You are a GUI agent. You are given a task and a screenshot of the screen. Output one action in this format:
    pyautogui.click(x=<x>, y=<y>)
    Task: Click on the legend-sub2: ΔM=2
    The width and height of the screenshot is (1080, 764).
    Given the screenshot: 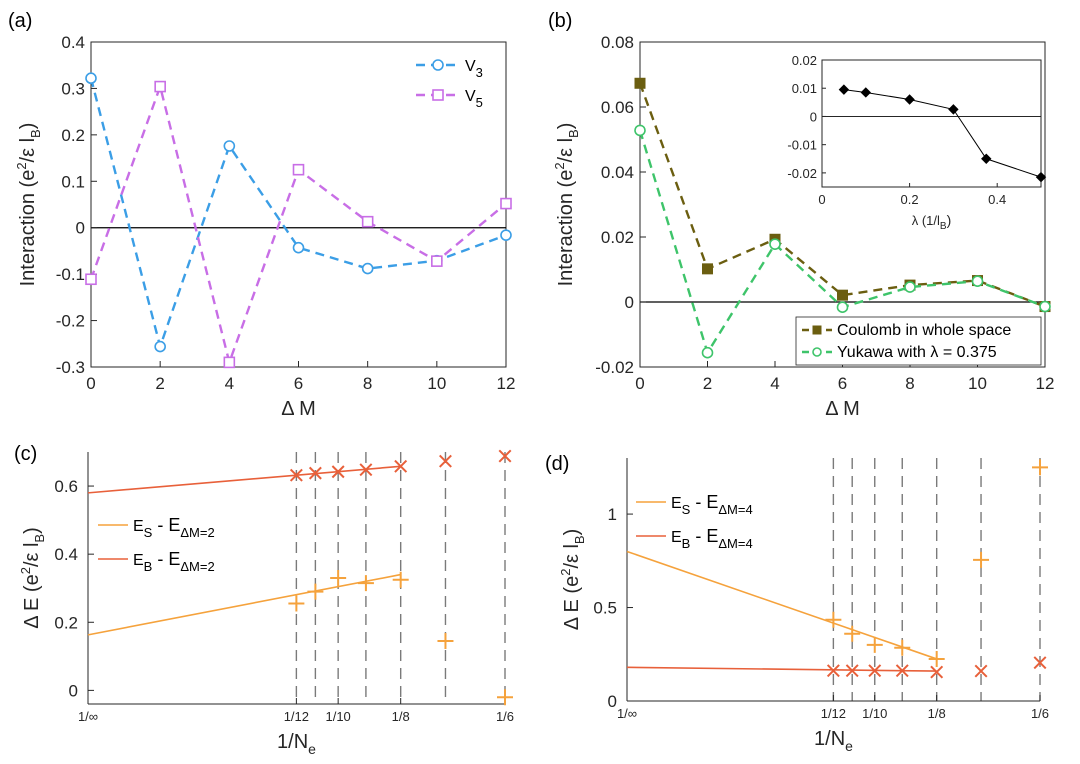 What is the action you would take?
    pyautogui.click(x=197, y=532)
    